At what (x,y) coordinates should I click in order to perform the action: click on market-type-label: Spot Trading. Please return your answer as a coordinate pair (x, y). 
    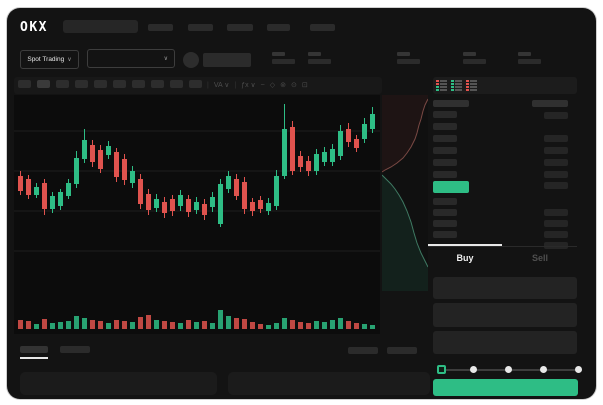
    Looking at the image, I should click on (46, 59).